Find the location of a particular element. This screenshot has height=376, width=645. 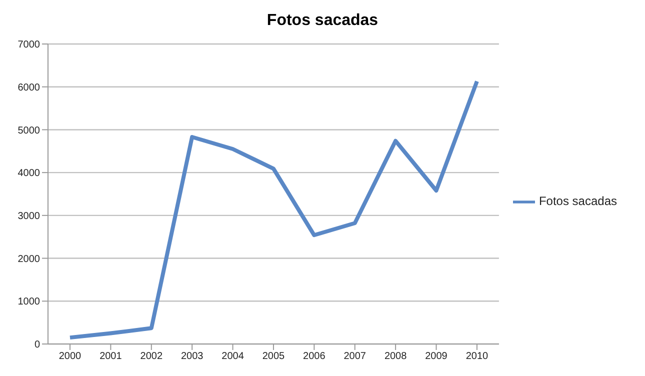

y-tick-label: 0 is located at coordinates (37, 345).